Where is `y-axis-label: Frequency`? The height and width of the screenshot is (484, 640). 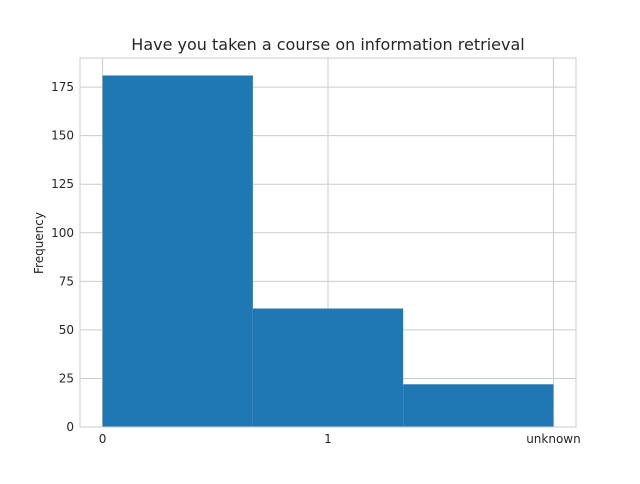 y-axis-label: Frequency is located at coordinates (39, 243).